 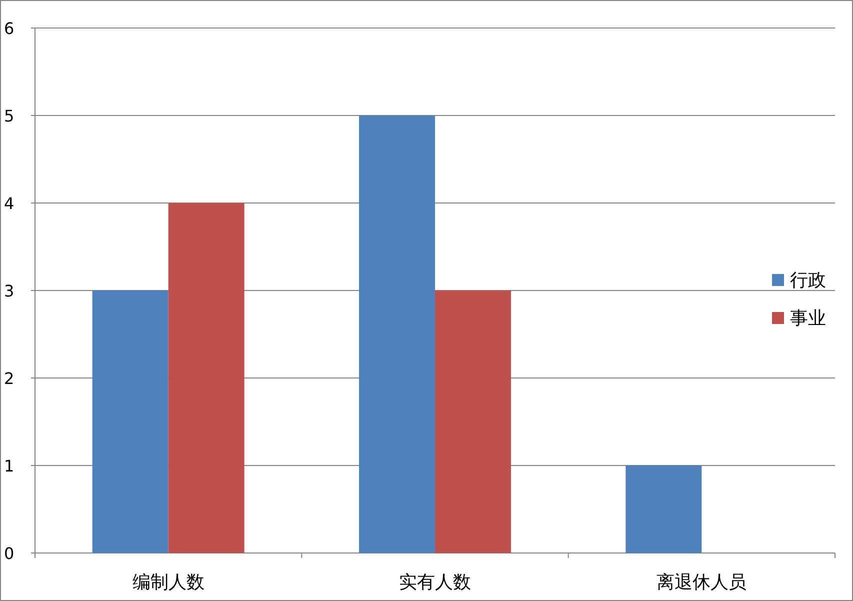 What do you see at coordinates (9, 116) in the screenshot?
I see `y-tick-label: 5` at bounding box center [9, 116].